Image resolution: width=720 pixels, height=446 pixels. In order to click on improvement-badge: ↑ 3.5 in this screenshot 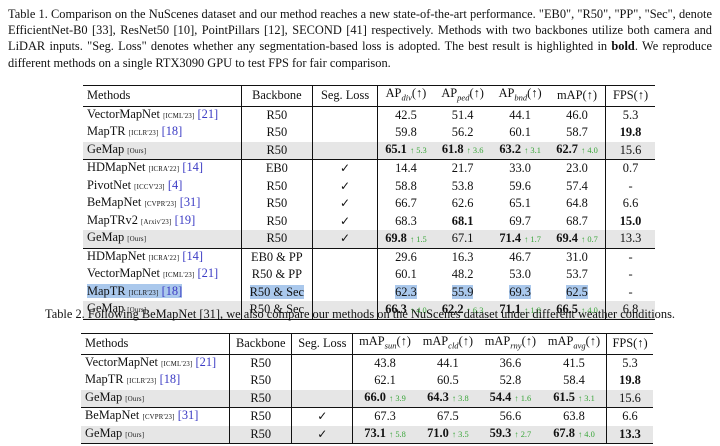, I will do `click(460, 435)`.